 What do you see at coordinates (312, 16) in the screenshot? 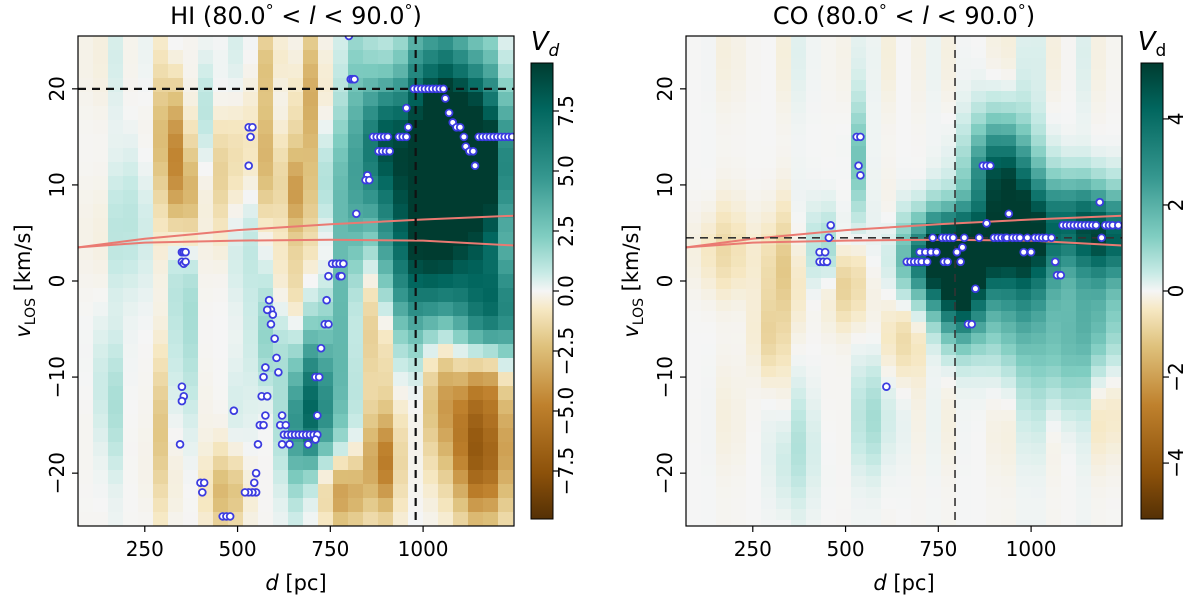
I see `hi-title-l: l` at bounding box center [312, 16].